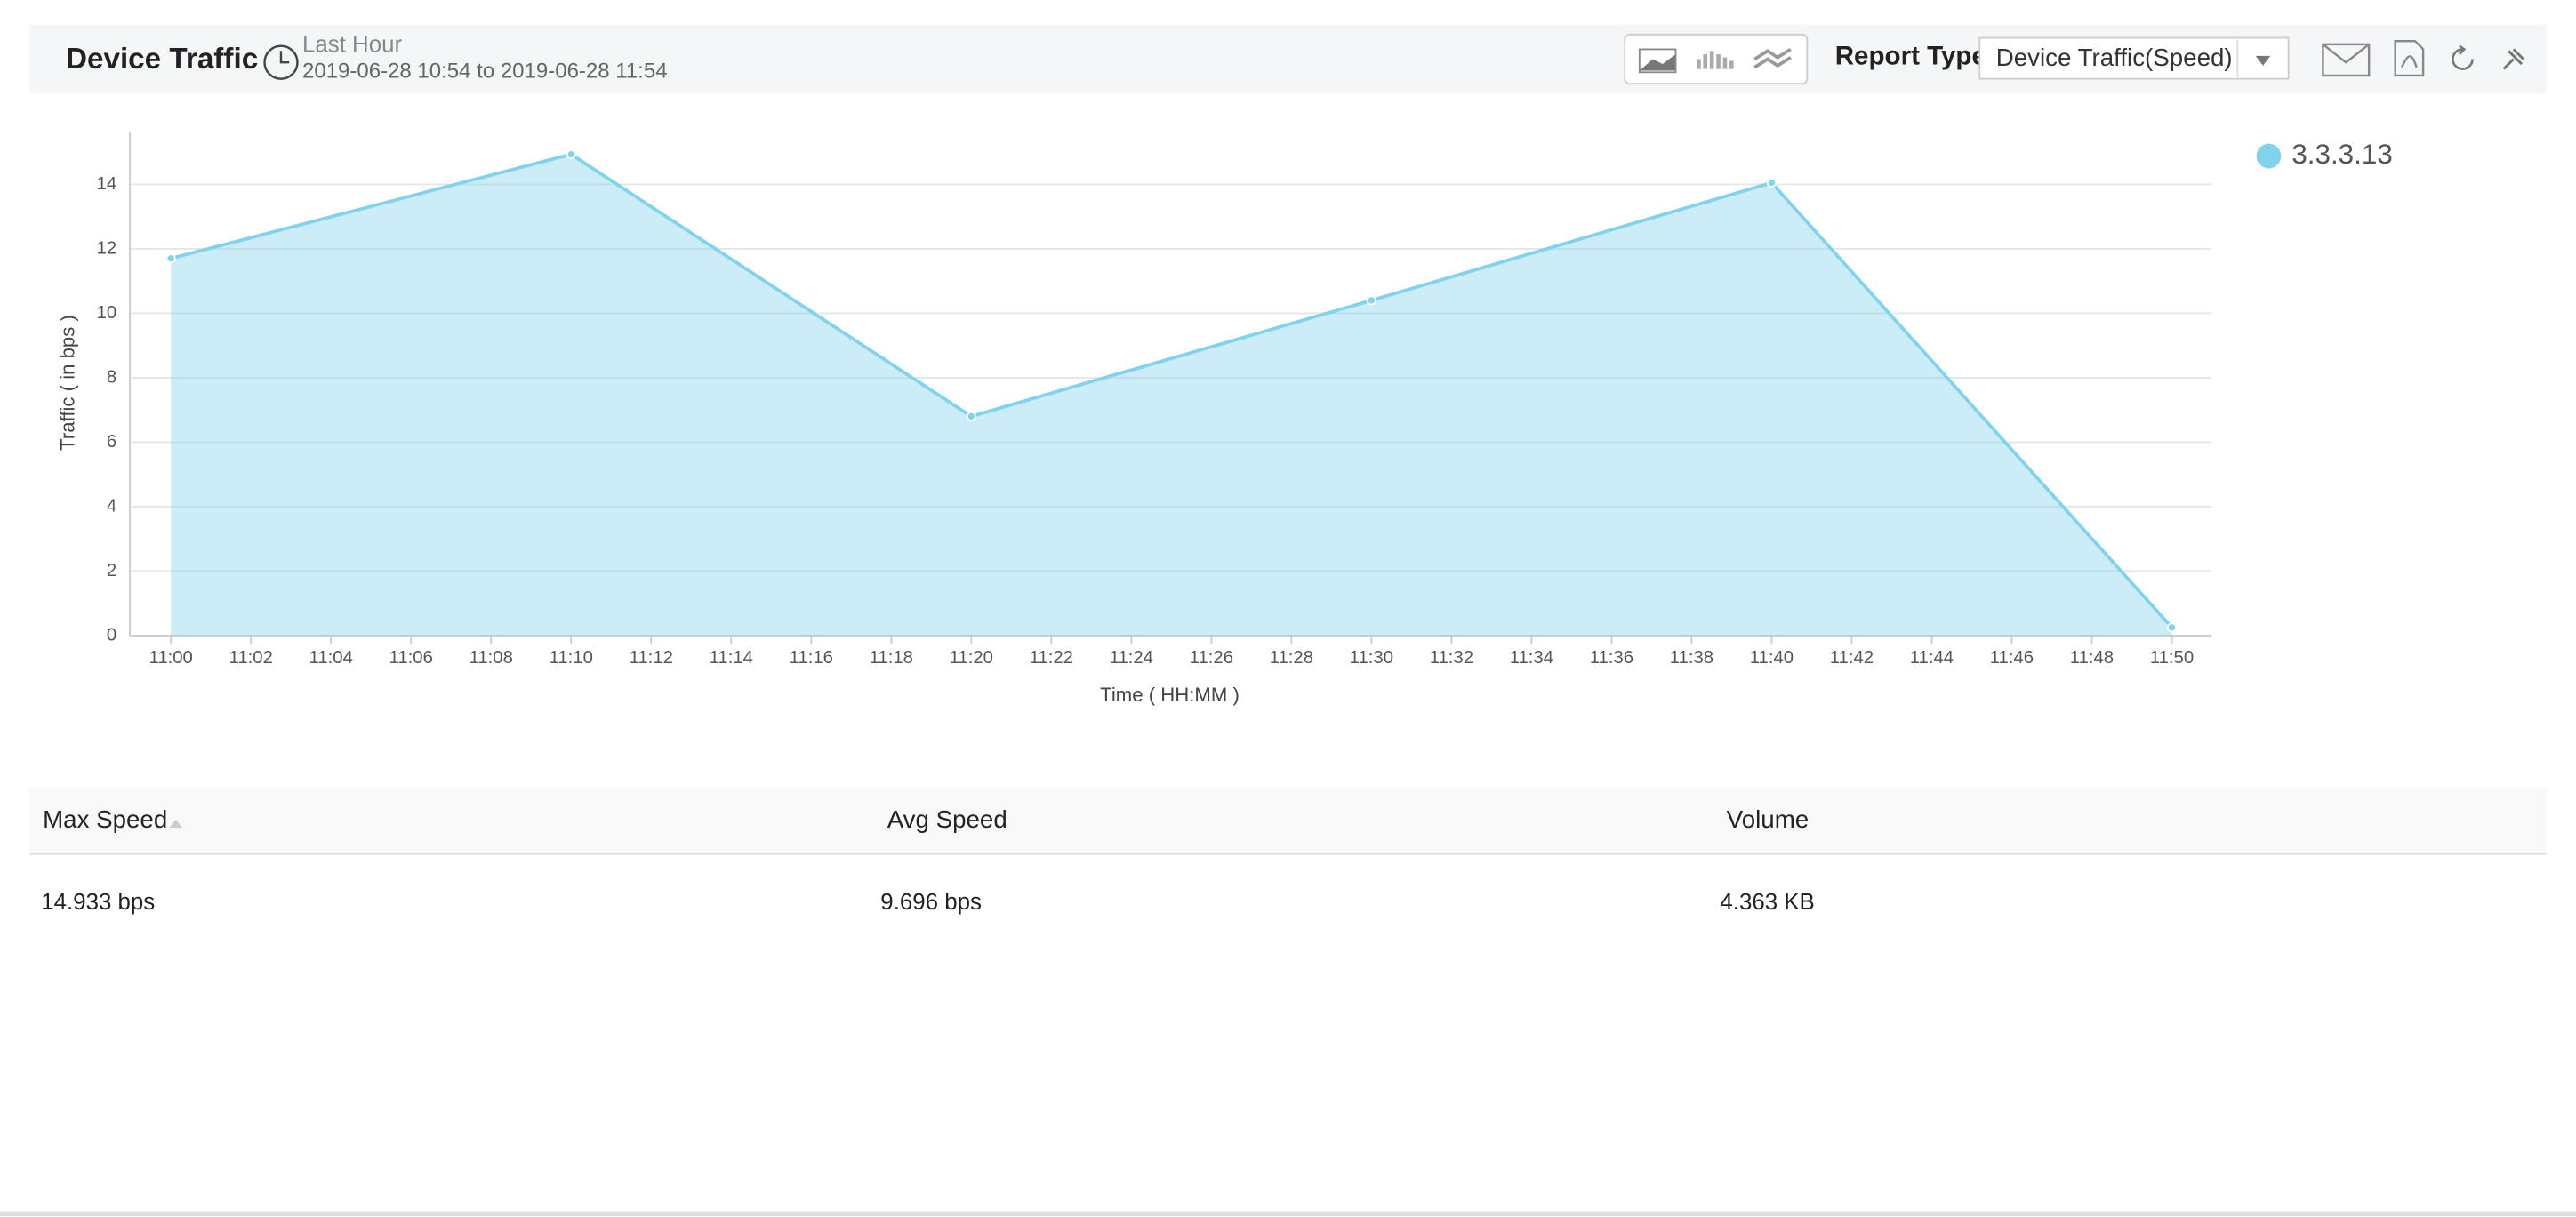 The height and width of the screenshot is (1217, 2576). Describe the element at coordinates (651, 658) in the screenshot. I see `x-tick-label: 11:12` at that location.